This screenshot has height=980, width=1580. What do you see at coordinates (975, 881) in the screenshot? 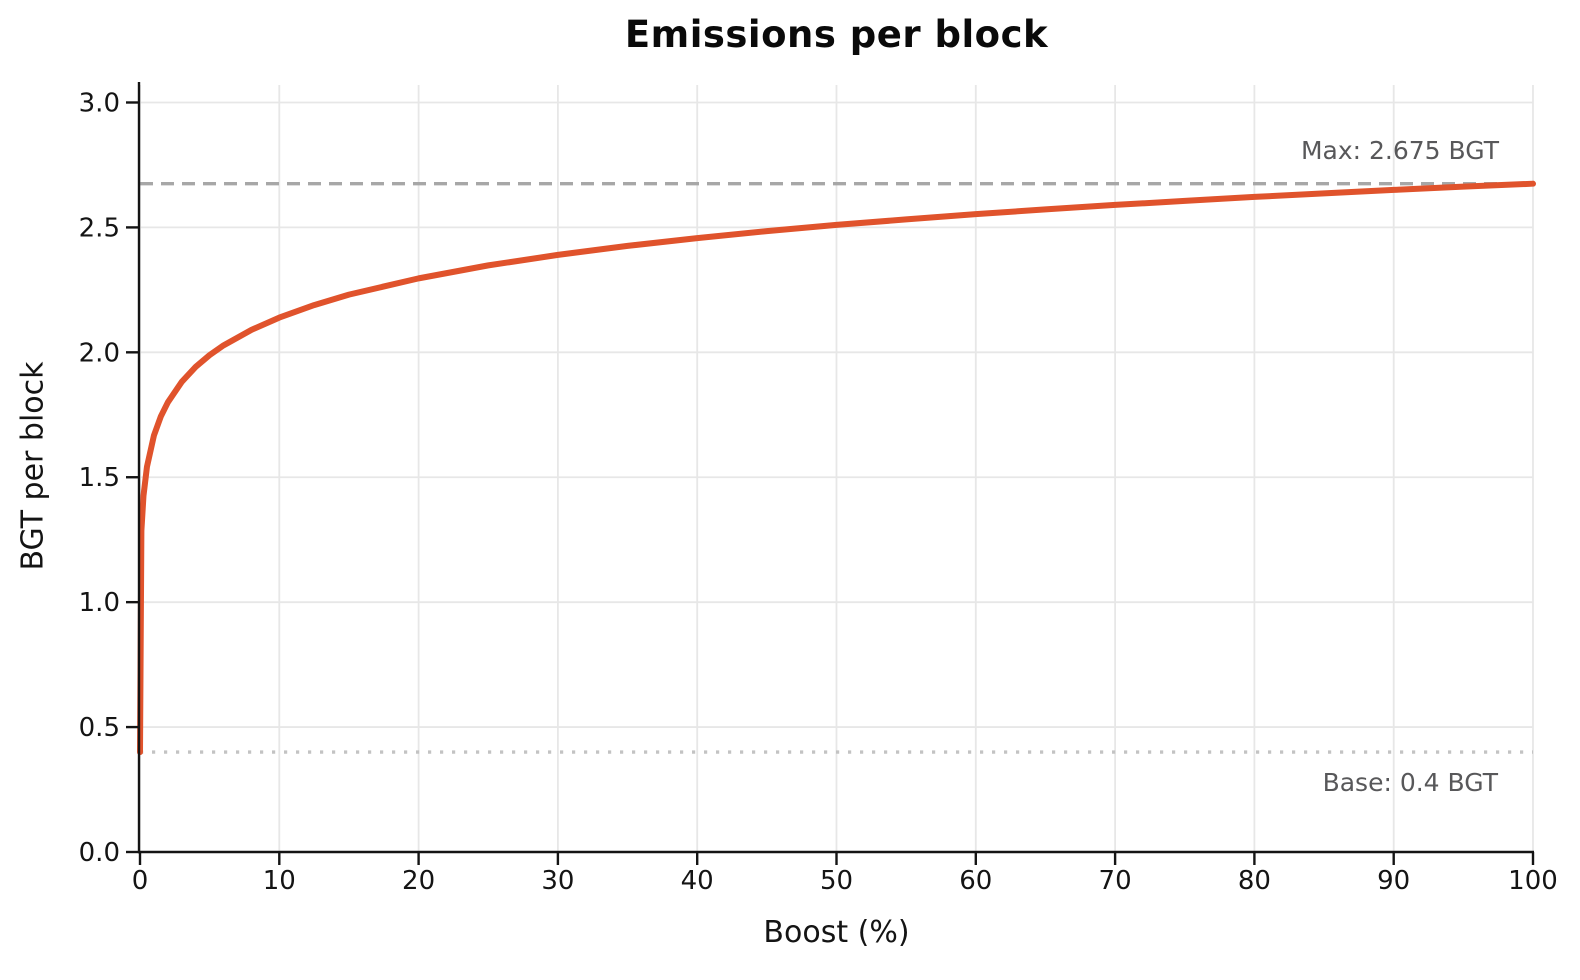
I see `x-tick-label: 60` at bounding box center [975, 881].